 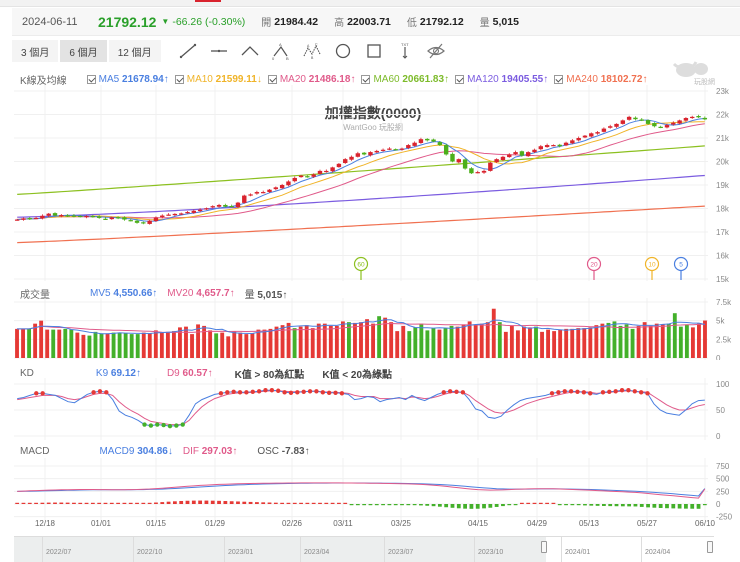 I want to click on volume-value: 5,015, so click(x=505, y=21).